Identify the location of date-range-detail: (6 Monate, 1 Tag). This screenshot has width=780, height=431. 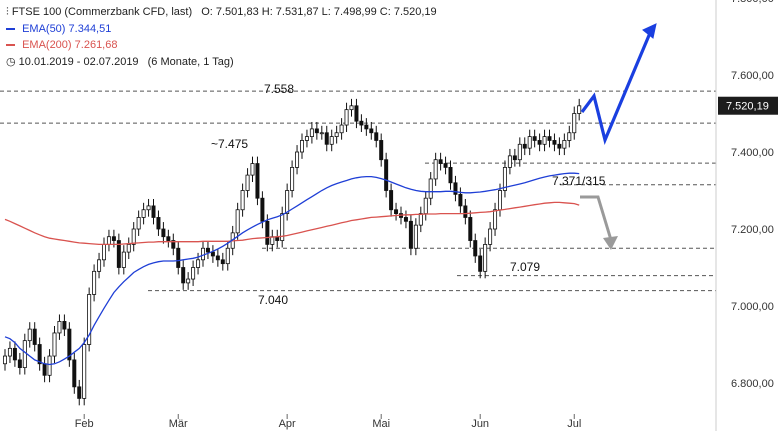
(190, 62).